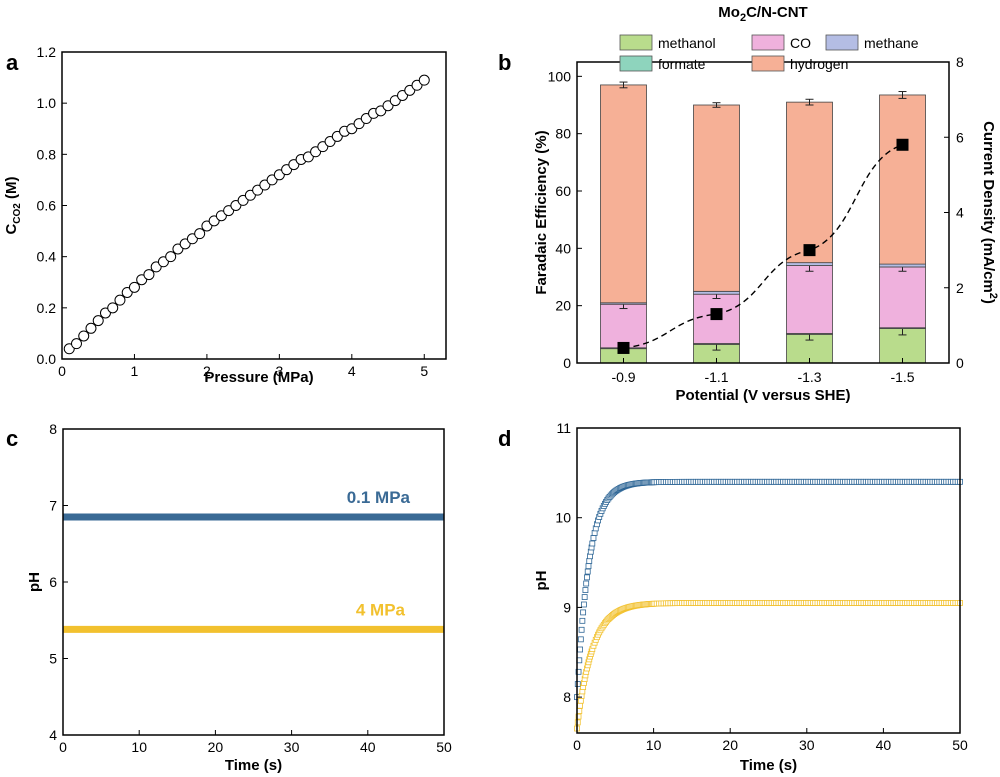 This screenshot has width=1000, height=777. What do you see at coordinates (504, 438) in the screenshot?
I see `panel-label-d: d` at bounding box center [504, 438].